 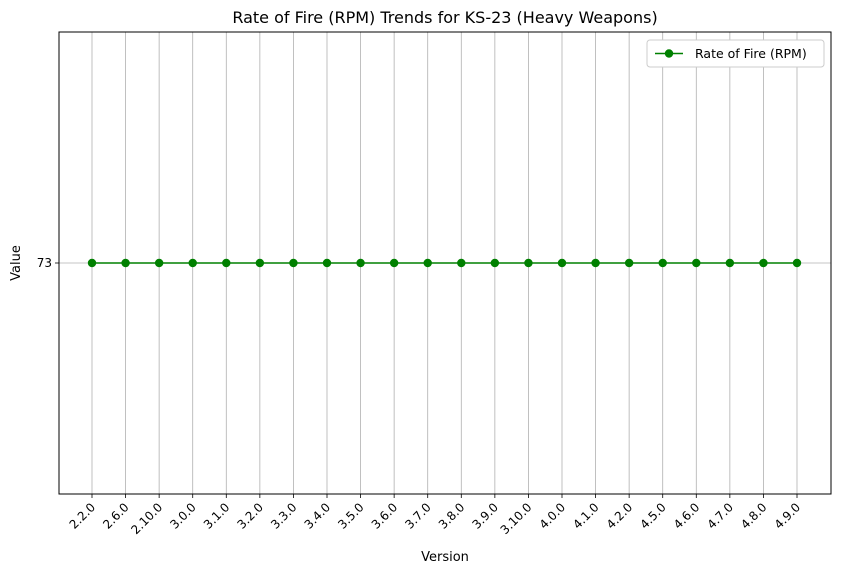 I want to click on legend-label: Rate of Fire (RPM), so click(x=751, y=53).